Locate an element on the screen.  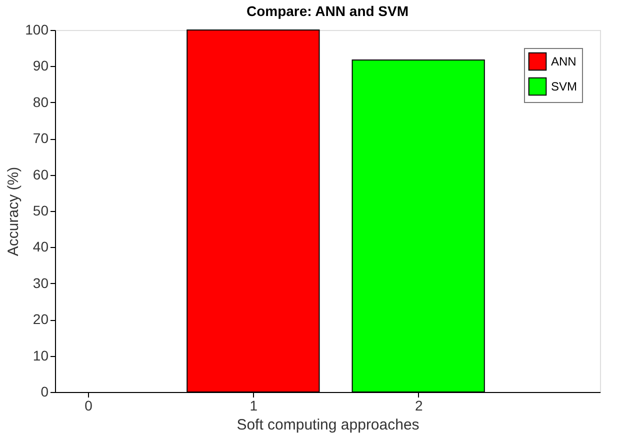
y-tick-label: 10 is located at coordinates (40, 355).